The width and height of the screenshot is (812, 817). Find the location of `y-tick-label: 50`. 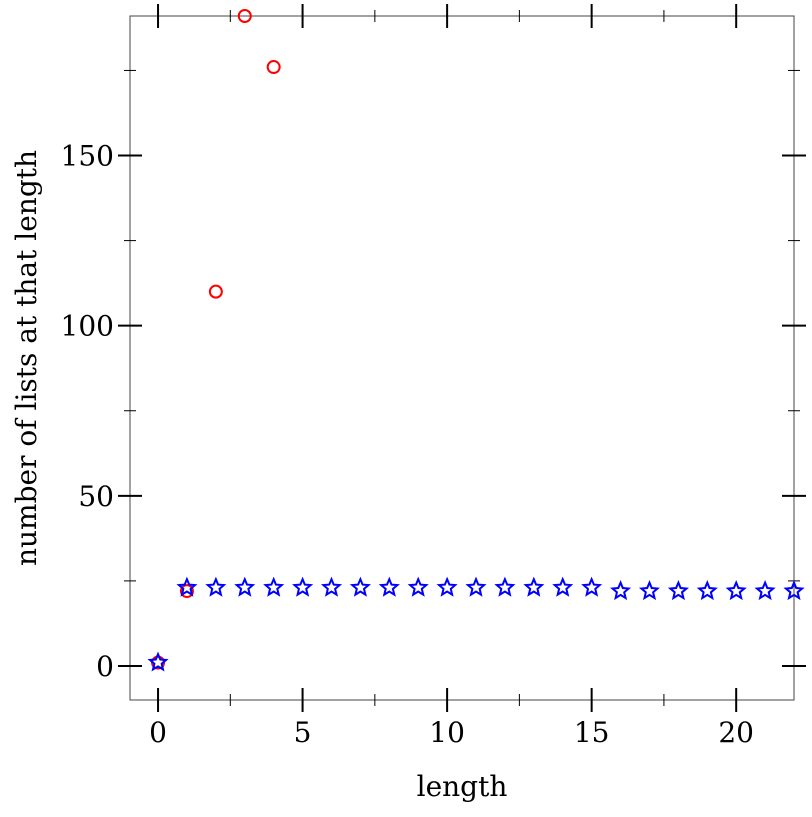

y-tick-label: 50 is located at coordinates (96, 496).